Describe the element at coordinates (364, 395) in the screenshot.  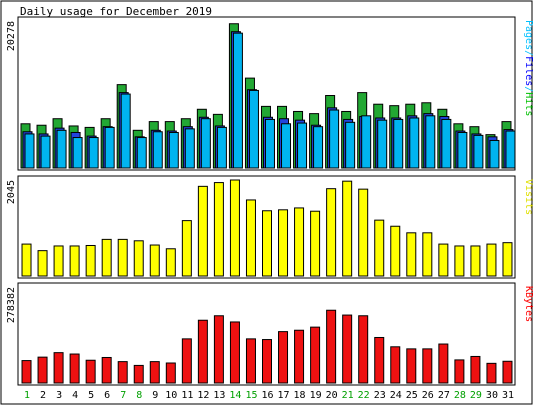
I see `x-tick-label-22: 22` at that location.